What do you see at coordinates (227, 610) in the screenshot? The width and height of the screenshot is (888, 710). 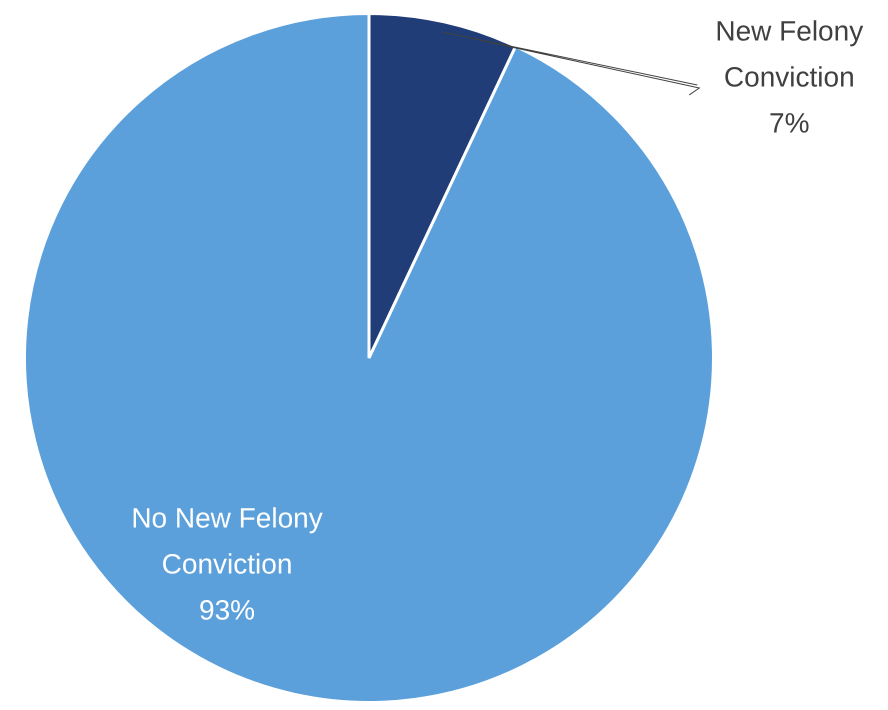 I see `data-label: 93%` at bounding box center [227, 610].